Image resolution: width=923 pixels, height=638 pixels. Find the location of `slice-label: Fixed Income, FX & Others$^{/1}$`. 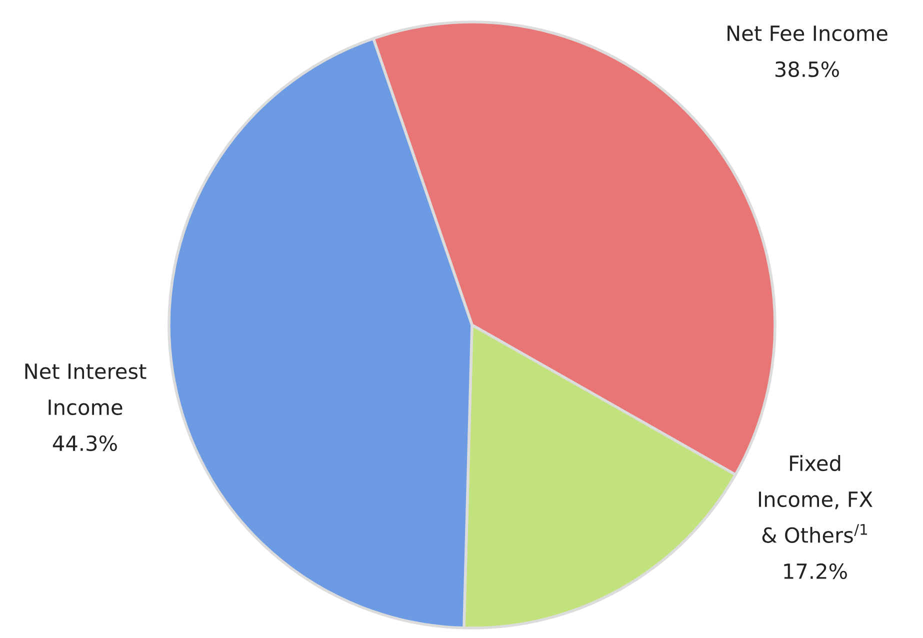

slice-label: Fixed Income, FX & Others$^{/1}$ is located at coordinates (815, 499).